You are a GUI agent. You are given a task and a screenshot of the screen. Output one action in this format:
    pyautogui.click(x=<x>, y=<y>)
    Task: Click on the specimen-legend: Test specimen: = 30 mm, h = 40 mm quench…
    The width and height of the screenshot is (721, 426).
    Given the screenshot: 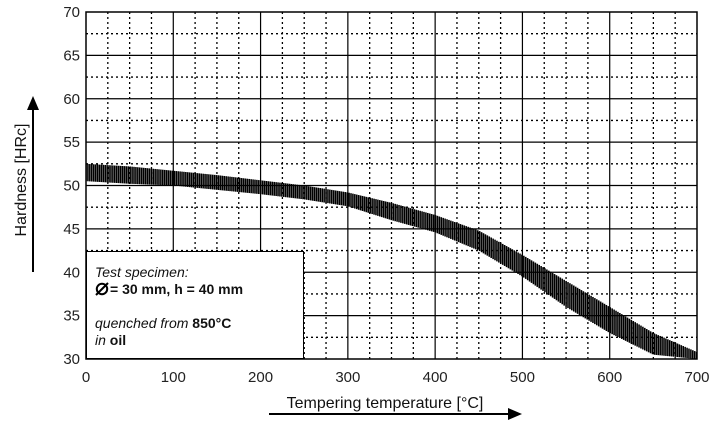 What is the action you would take?
    pyautogui.click(x=195, y=305)
    